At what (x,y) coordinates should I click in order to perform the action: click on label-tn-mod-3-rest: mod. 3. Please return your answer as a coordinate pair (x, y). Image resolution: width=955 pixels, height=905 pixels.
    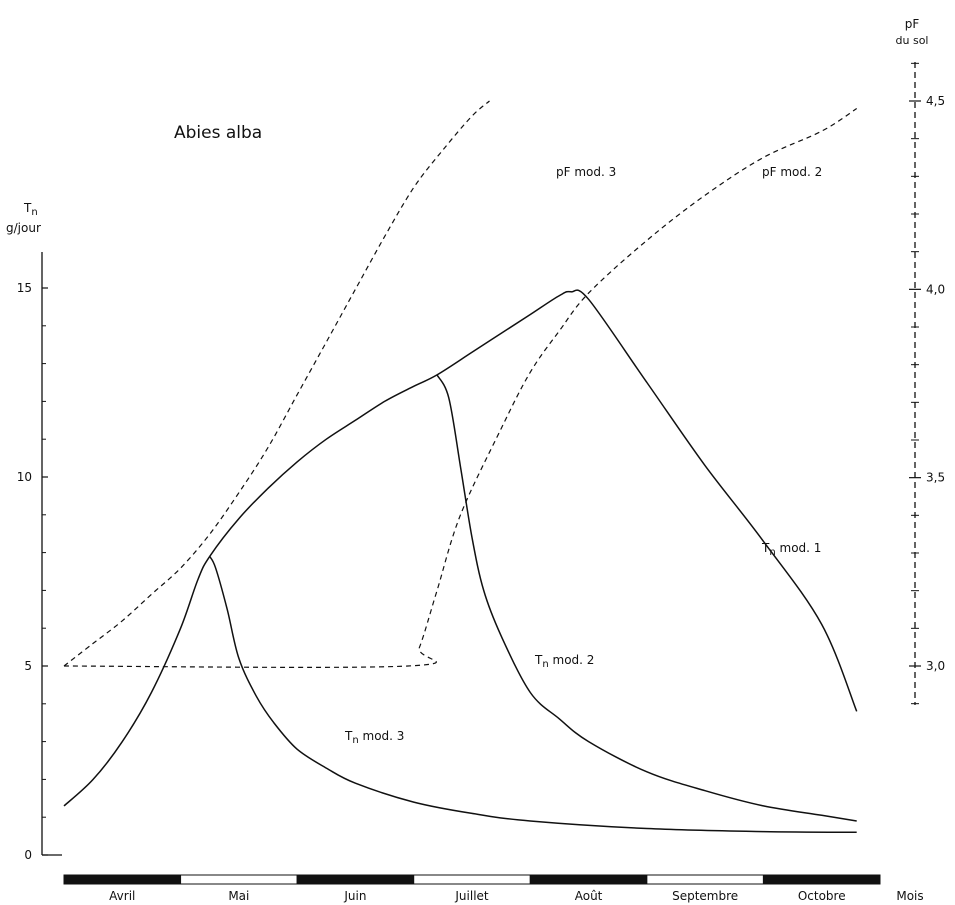
    Looking at the image, I should click on (382, 736).